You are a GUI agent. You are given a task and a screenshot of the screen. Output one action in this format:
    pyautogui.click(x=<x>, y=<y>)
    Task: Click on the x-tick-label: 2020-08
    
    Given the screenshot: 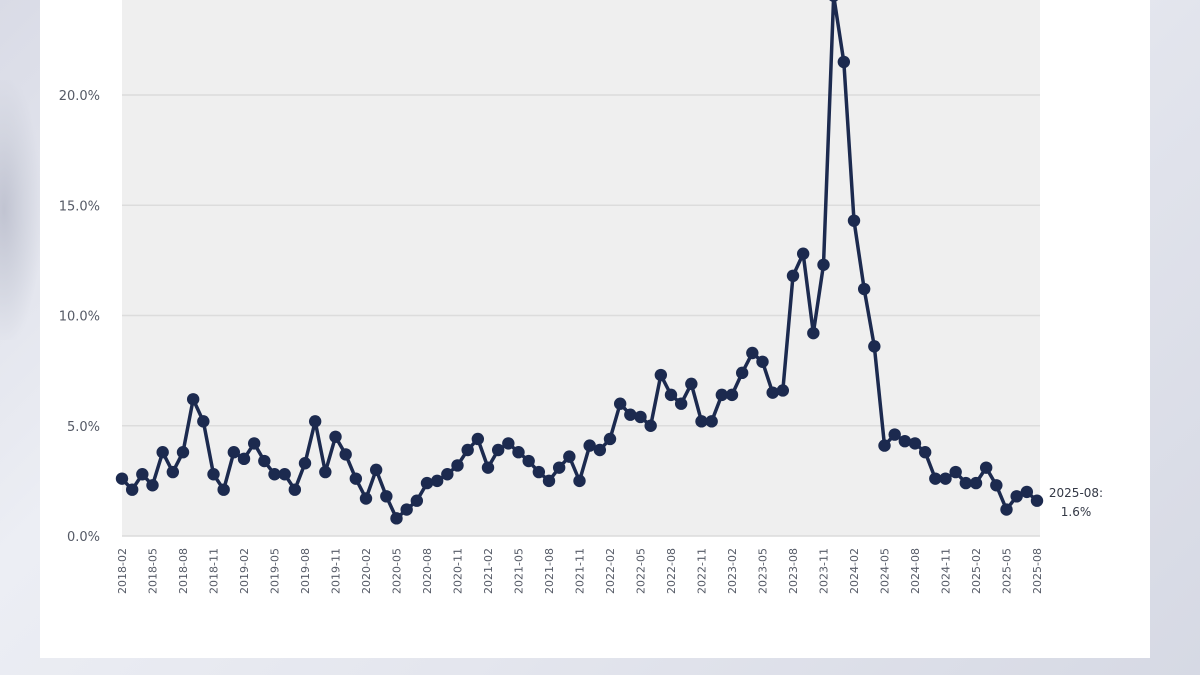 What is the action you would take?
    pyautogui.click(x=427, y=571)
    